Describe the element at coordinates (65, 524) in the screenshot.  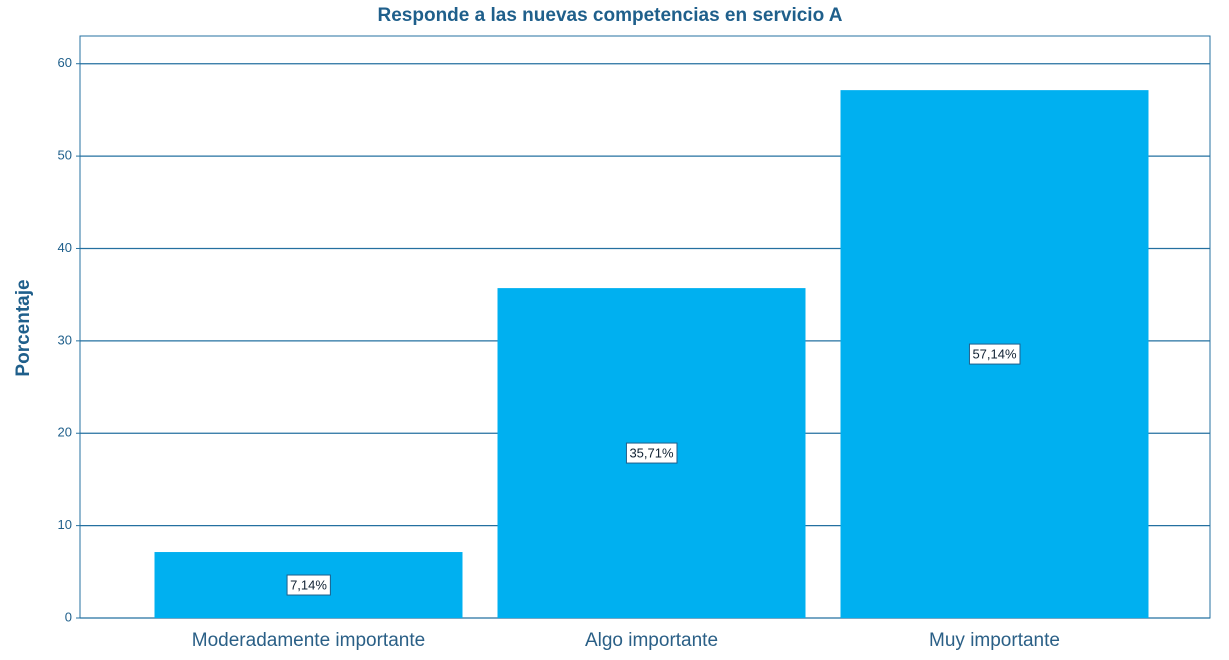
I see `y-tick-label: 10` at that location.